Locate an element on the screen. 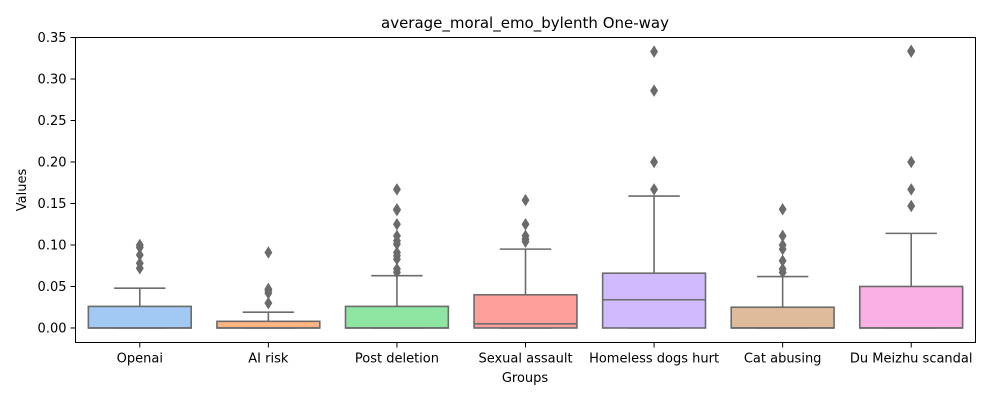  x-tick-label: Cat abusing is located at coordinates (783, 359).